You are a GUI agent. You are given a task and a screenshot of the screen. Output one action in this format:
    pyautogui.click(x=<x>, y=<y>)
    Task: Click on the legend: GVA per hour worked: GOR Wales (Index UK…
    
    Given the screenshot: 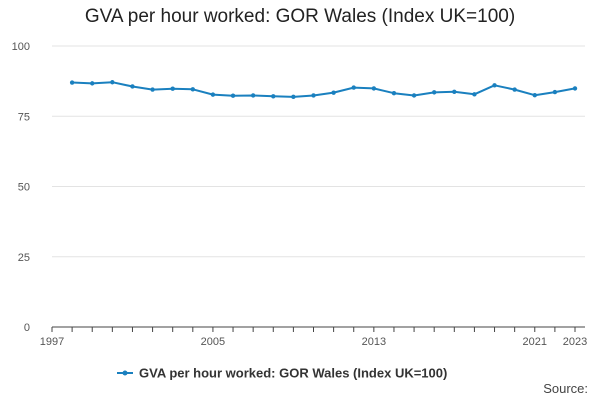 What is the action you would take?
    pyautogui.click(x=282, y=373)
    